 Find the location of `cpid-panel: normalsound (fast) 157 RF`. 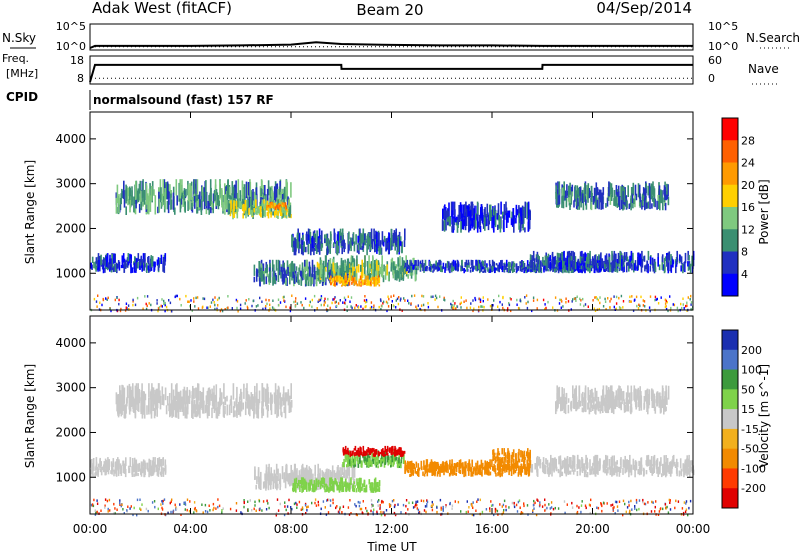

cpid-panel: normalsound (fast) 157 RF is located at coordinates (182, 100).